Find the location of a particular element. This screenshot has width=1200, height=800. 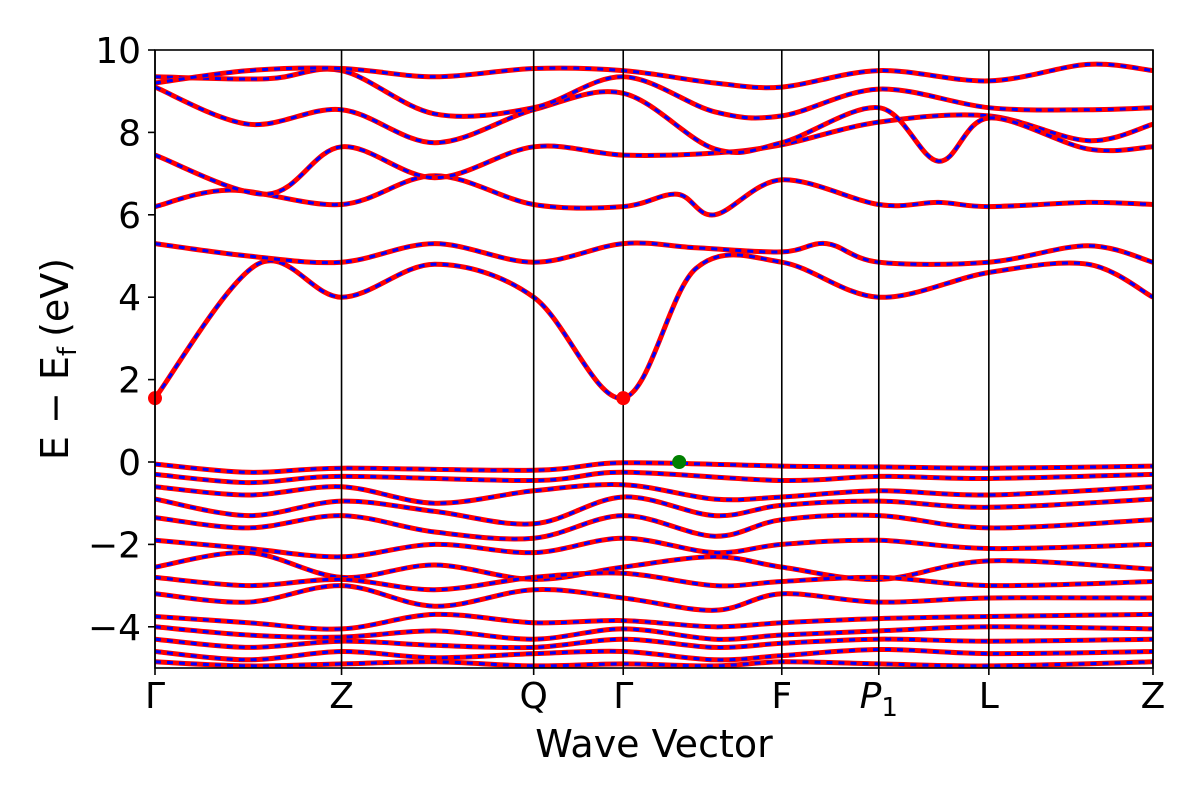

y-tick-label-6: 8 is located at coordinates (129, 133).